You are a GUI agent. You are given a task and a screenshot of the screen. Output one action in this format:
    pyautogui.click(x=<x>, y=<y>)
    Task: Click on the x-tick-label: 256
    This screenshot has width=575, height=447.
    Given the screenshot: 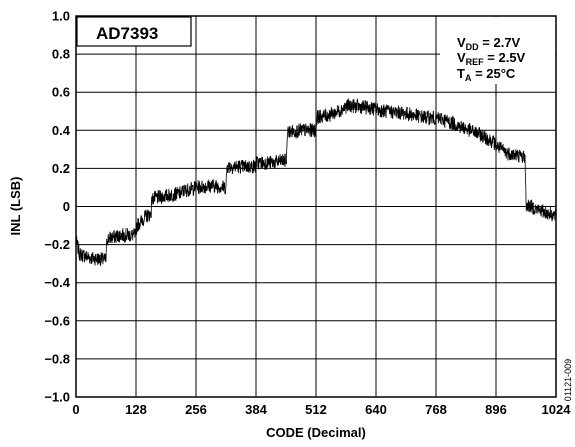 What is the action you would take?
    pyautogui.click(x=196, y=409)
    